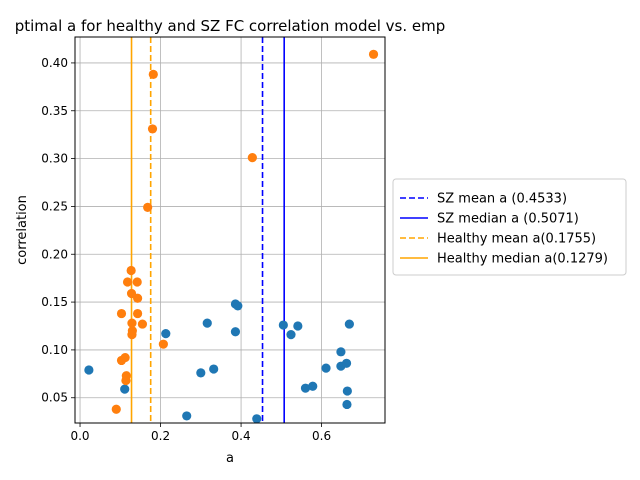 The width and height of the screenshot is (640, 480). I want to click on y-tick-label: 0.05, so click(54, 398).